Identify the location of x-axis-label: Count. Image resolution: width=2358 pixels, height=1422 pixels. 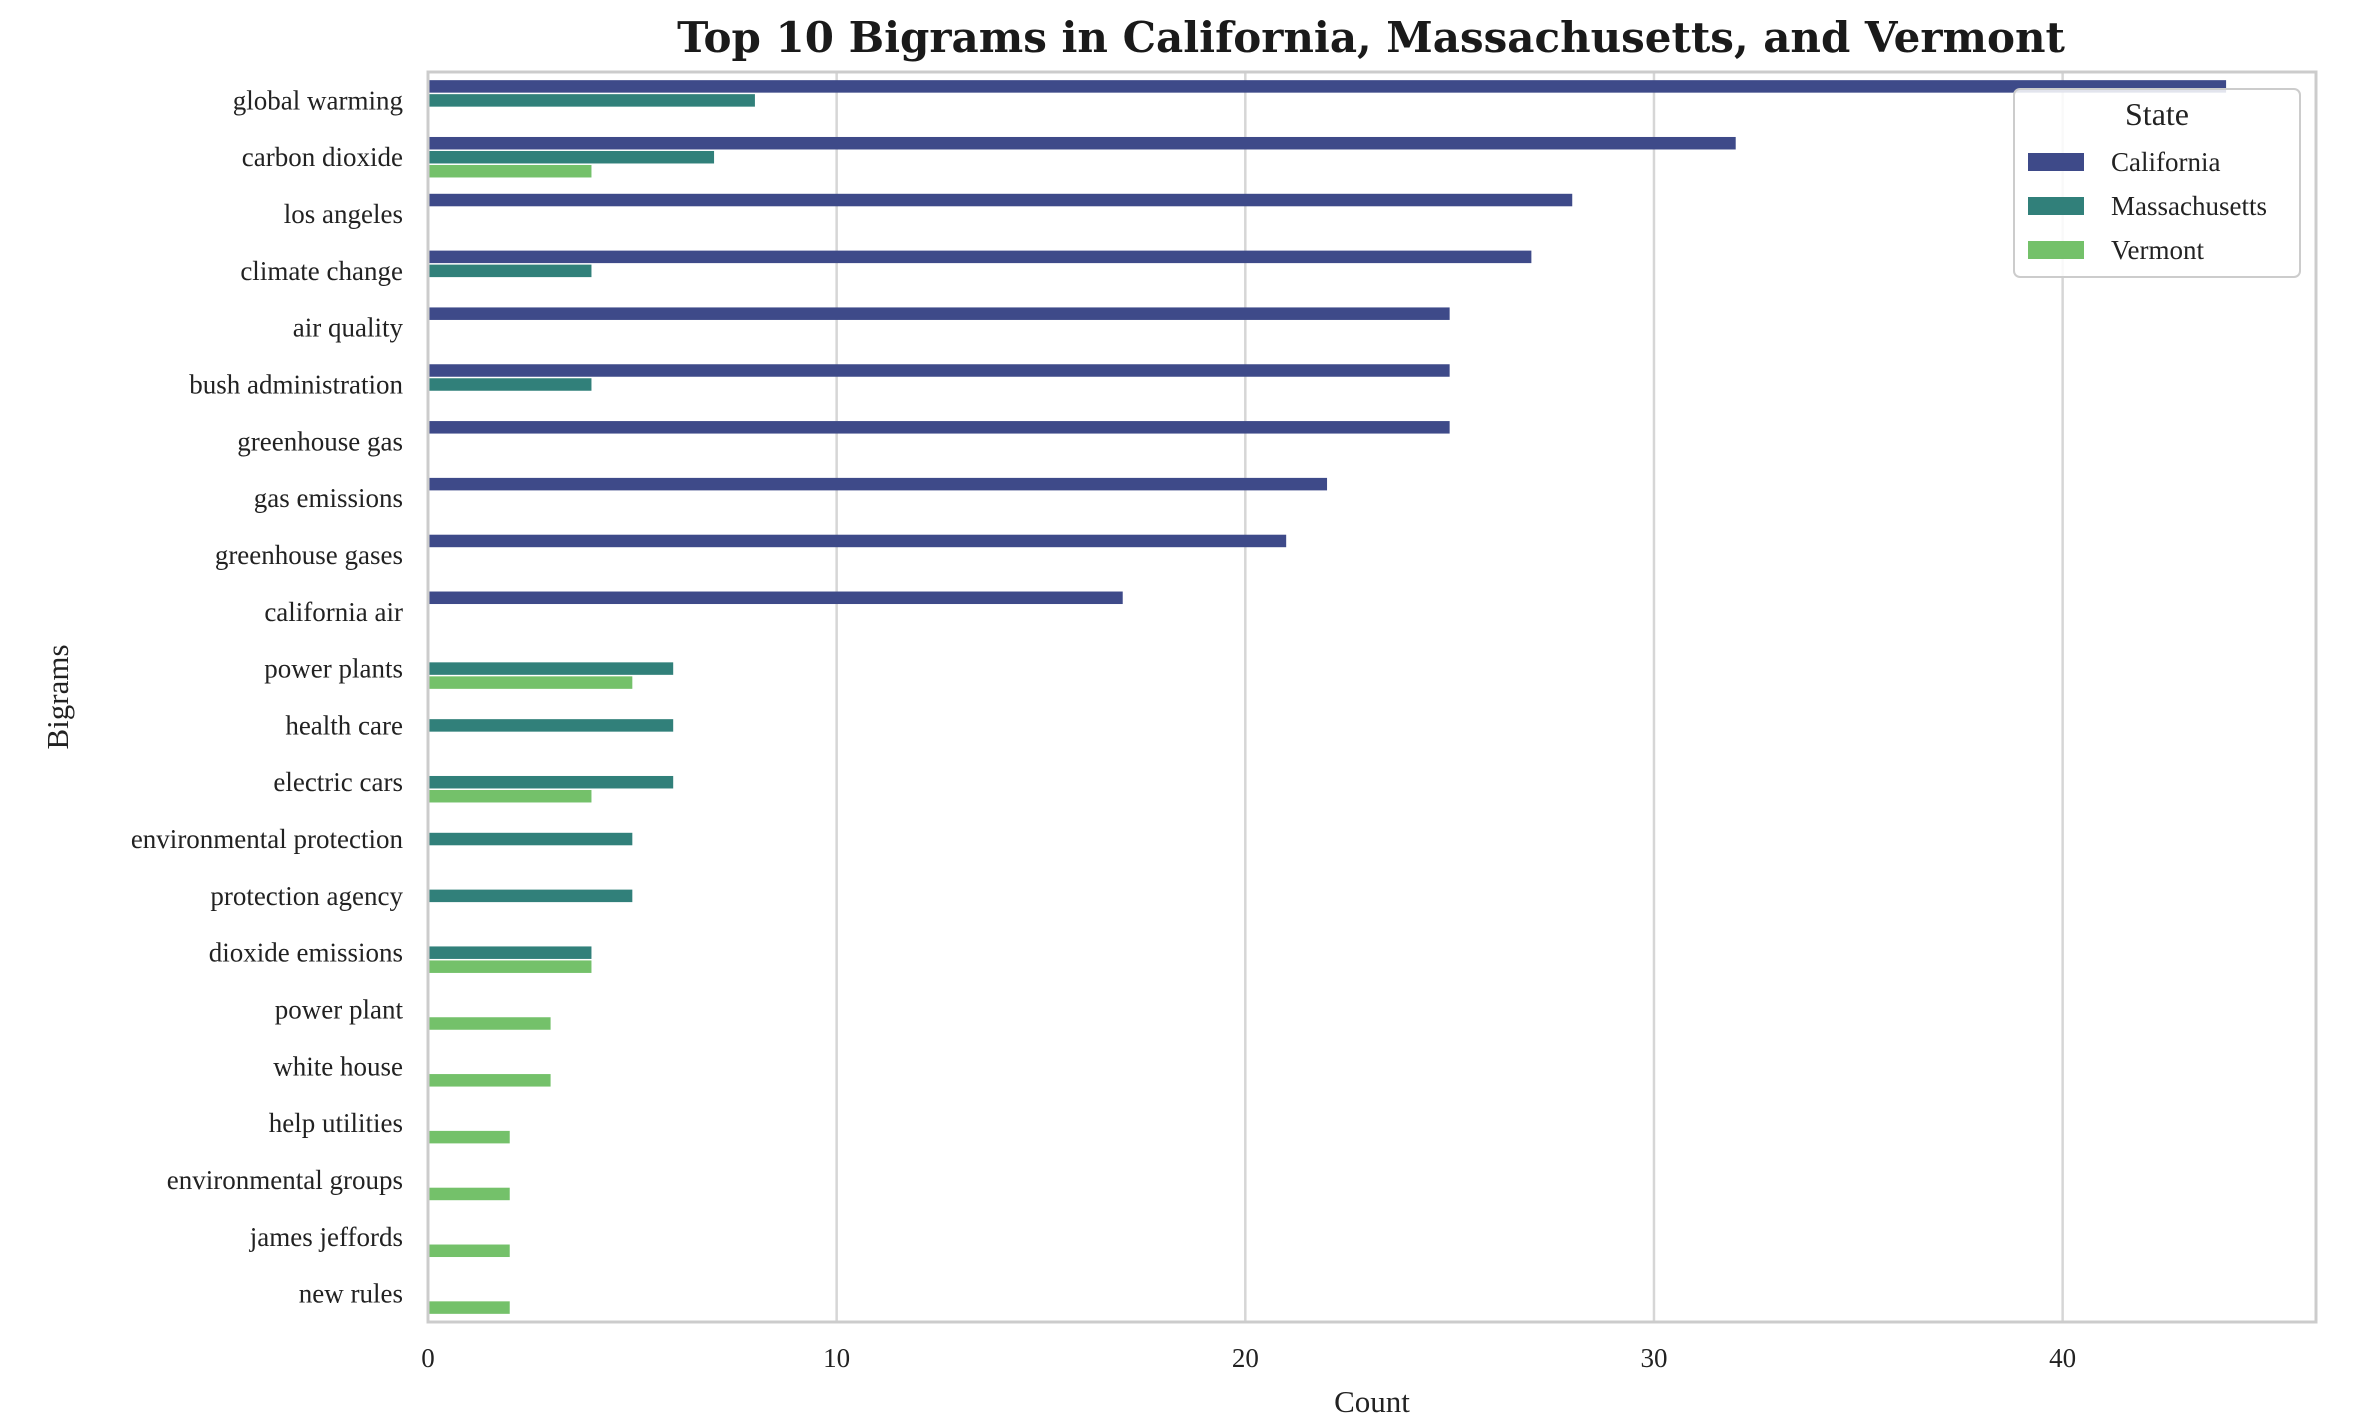
(1372, 1401).